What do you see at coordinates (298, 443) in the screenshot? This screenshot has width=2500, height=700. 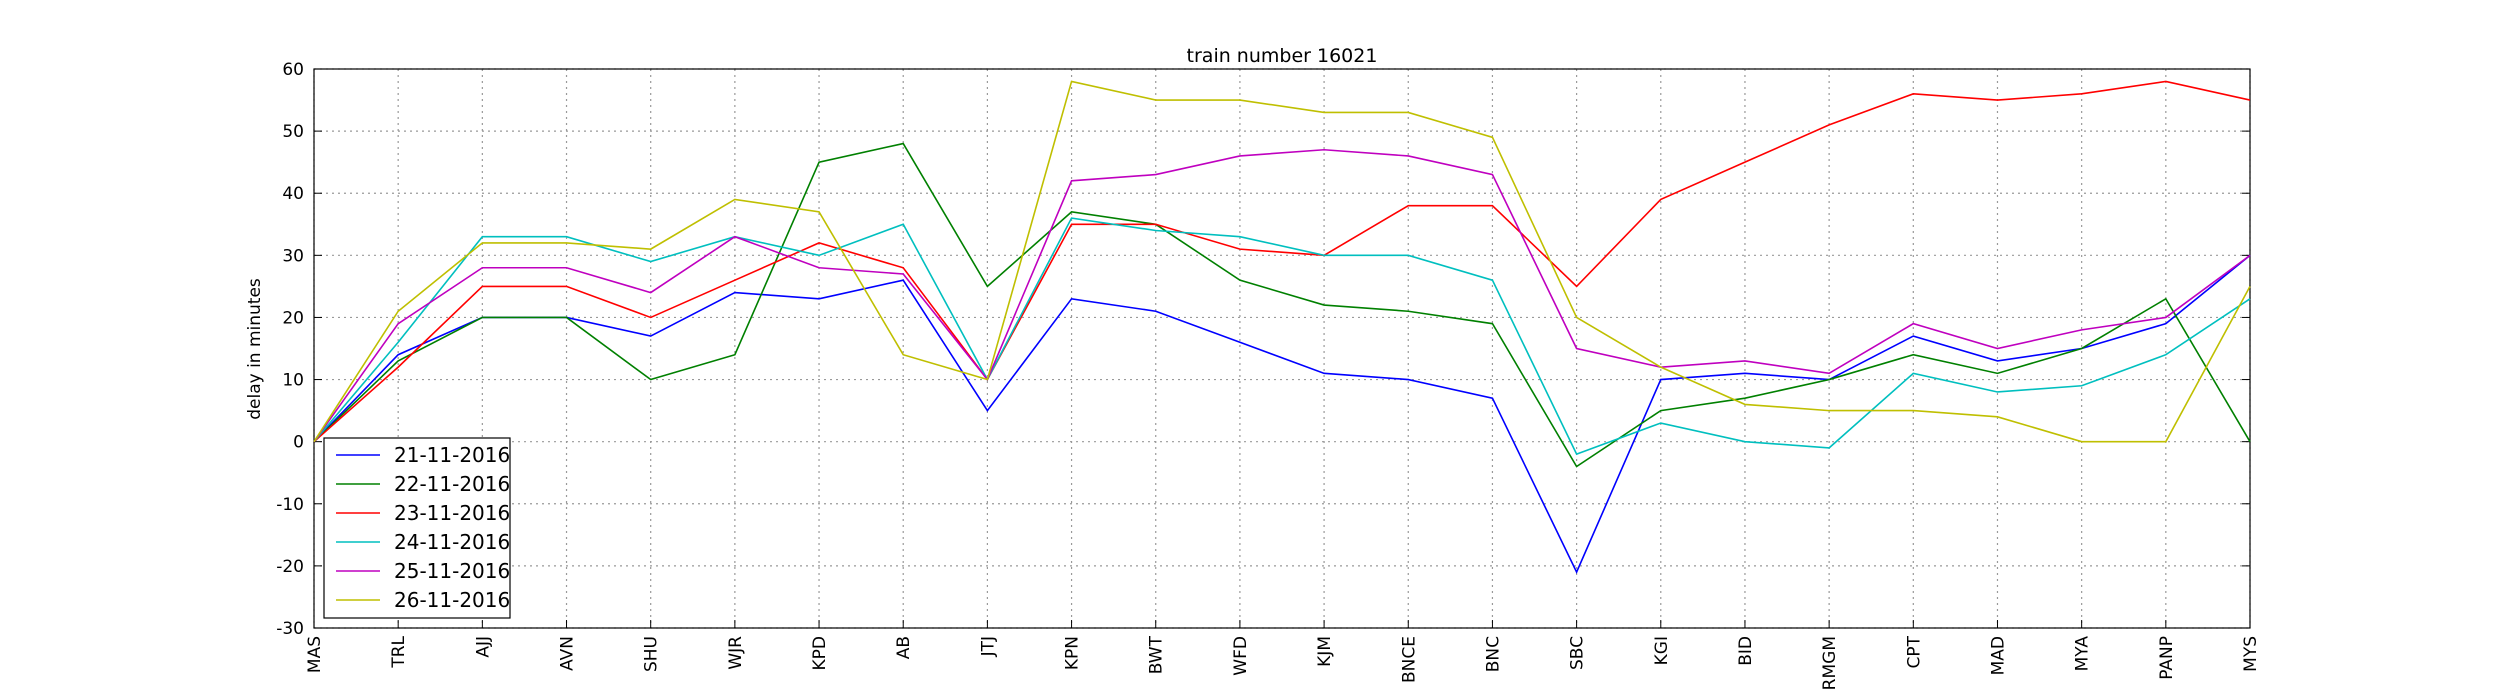 I see `y-tick-label: 0` at bounding box center [298, 443].